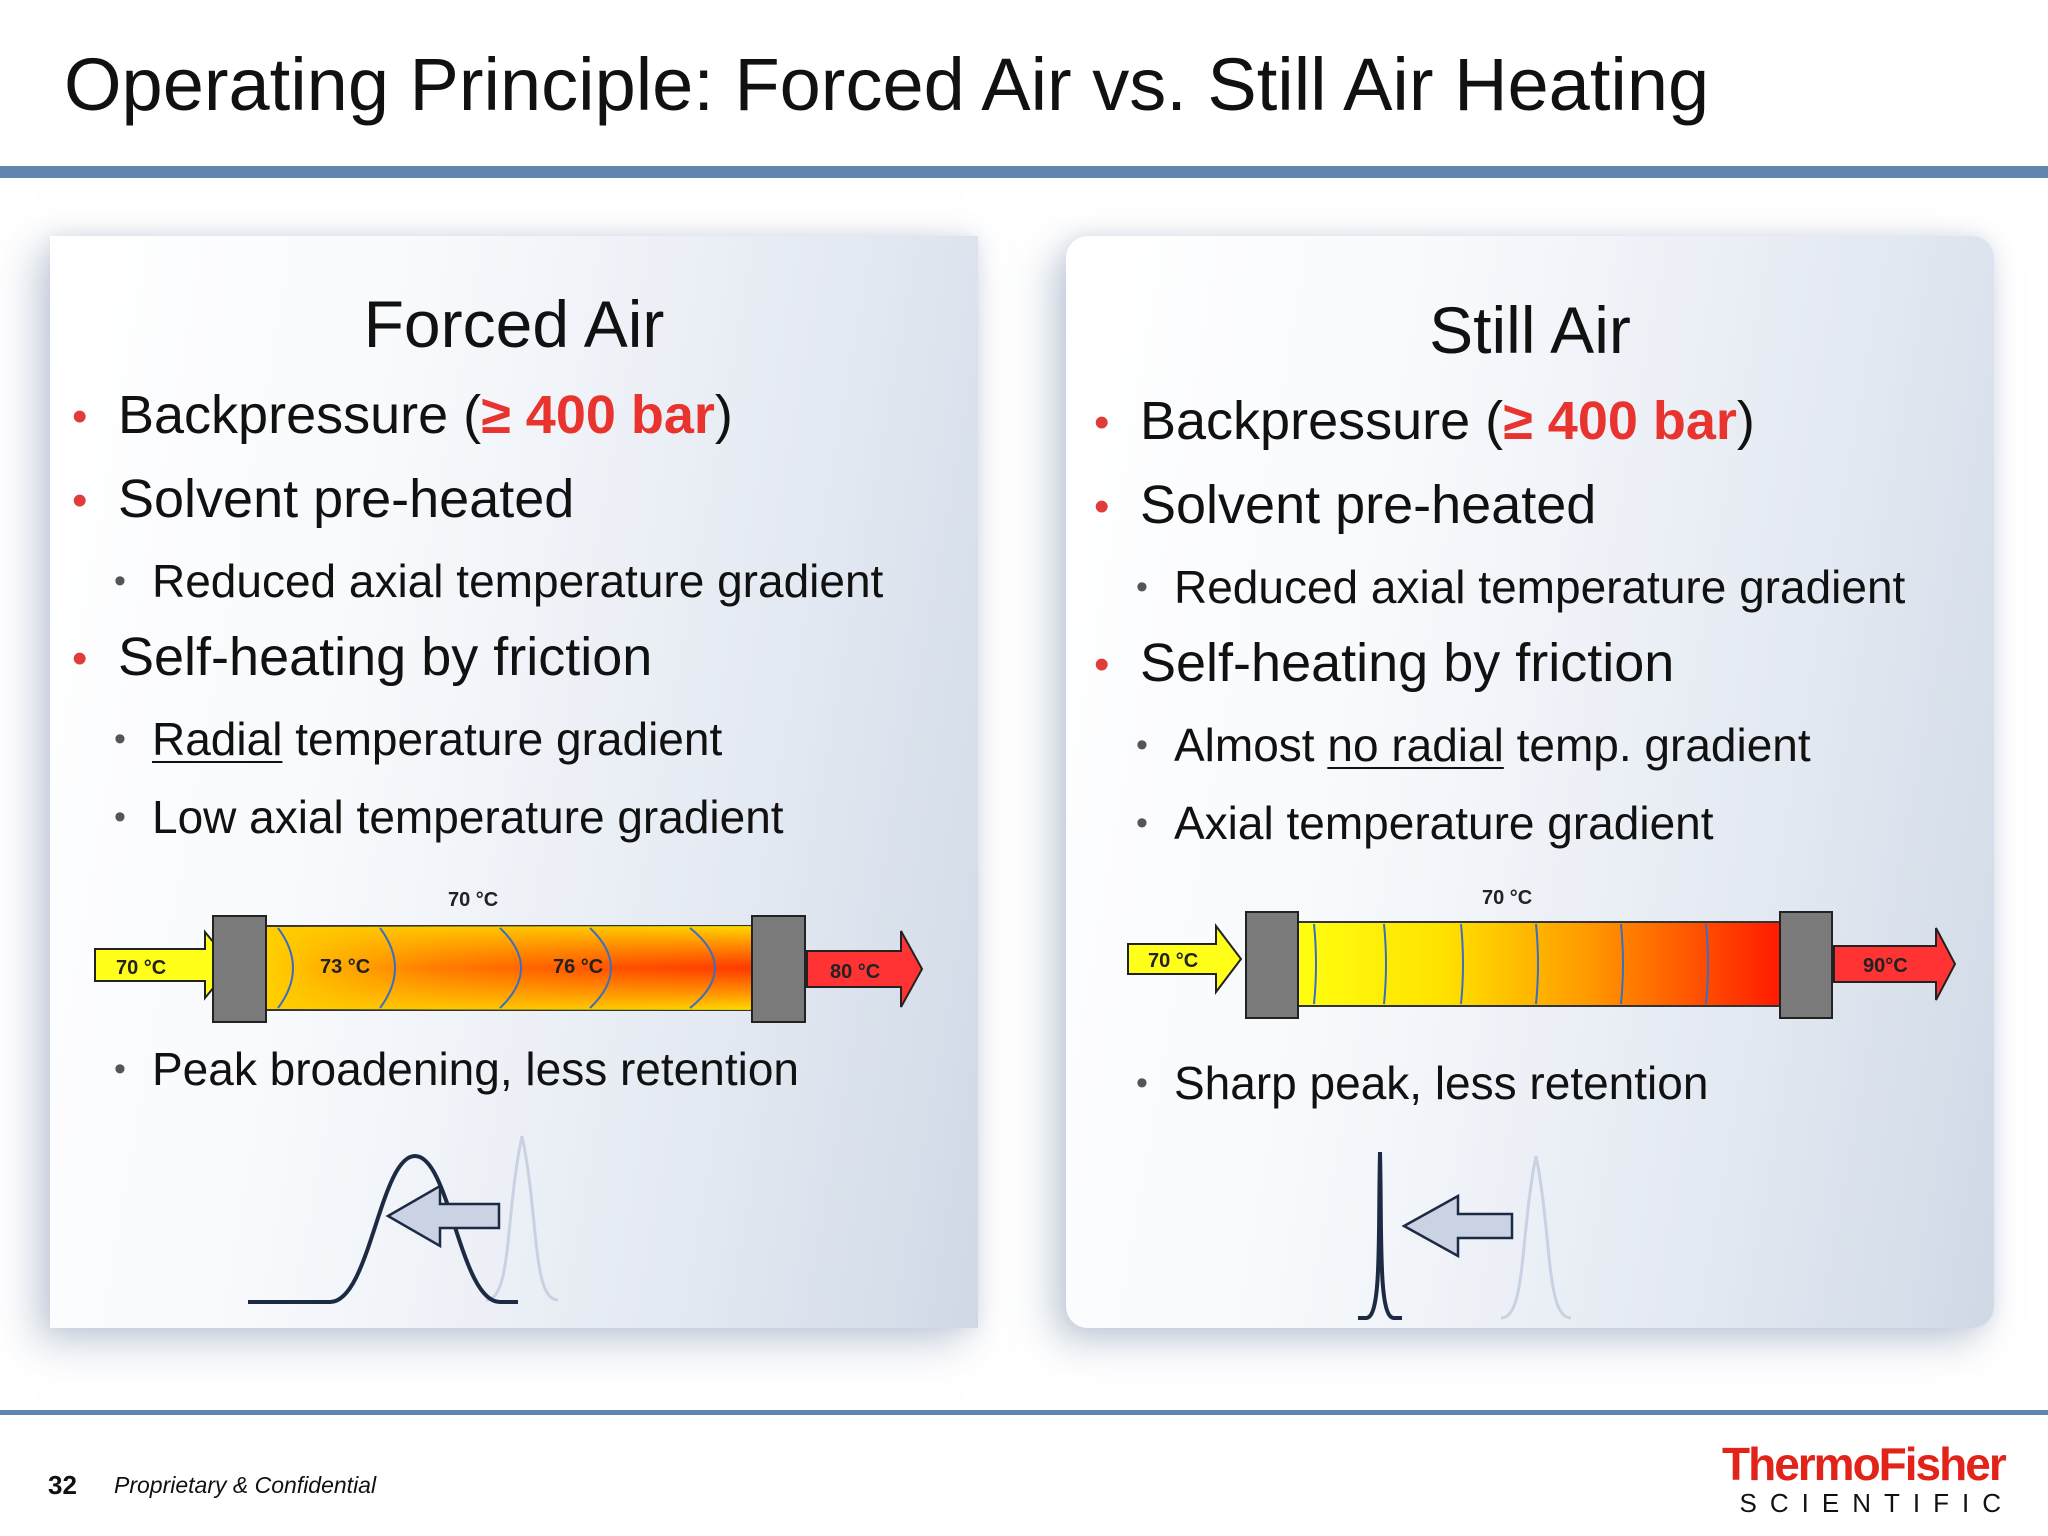 This screenshot has width=2048, height=1536. What do you see at coordinates (473, 900) in the screenshot?
I see `forced-temp-top: 70 °C` at bounding box center [473, 900].